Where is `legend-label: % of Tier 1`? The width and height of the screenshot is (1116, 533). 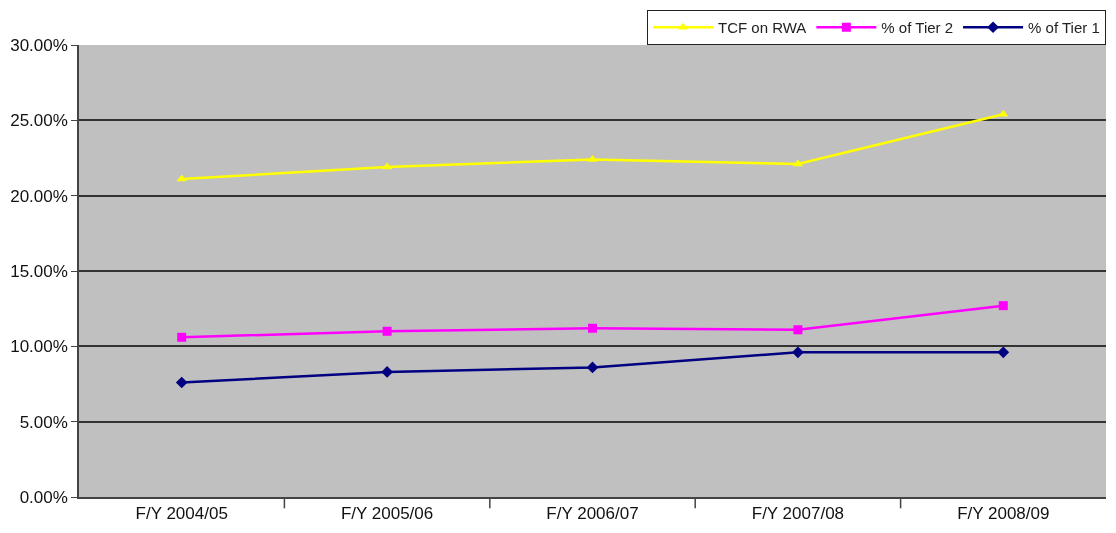 legend-label: % of Tier 1 is located at coordinates (1064, 28).